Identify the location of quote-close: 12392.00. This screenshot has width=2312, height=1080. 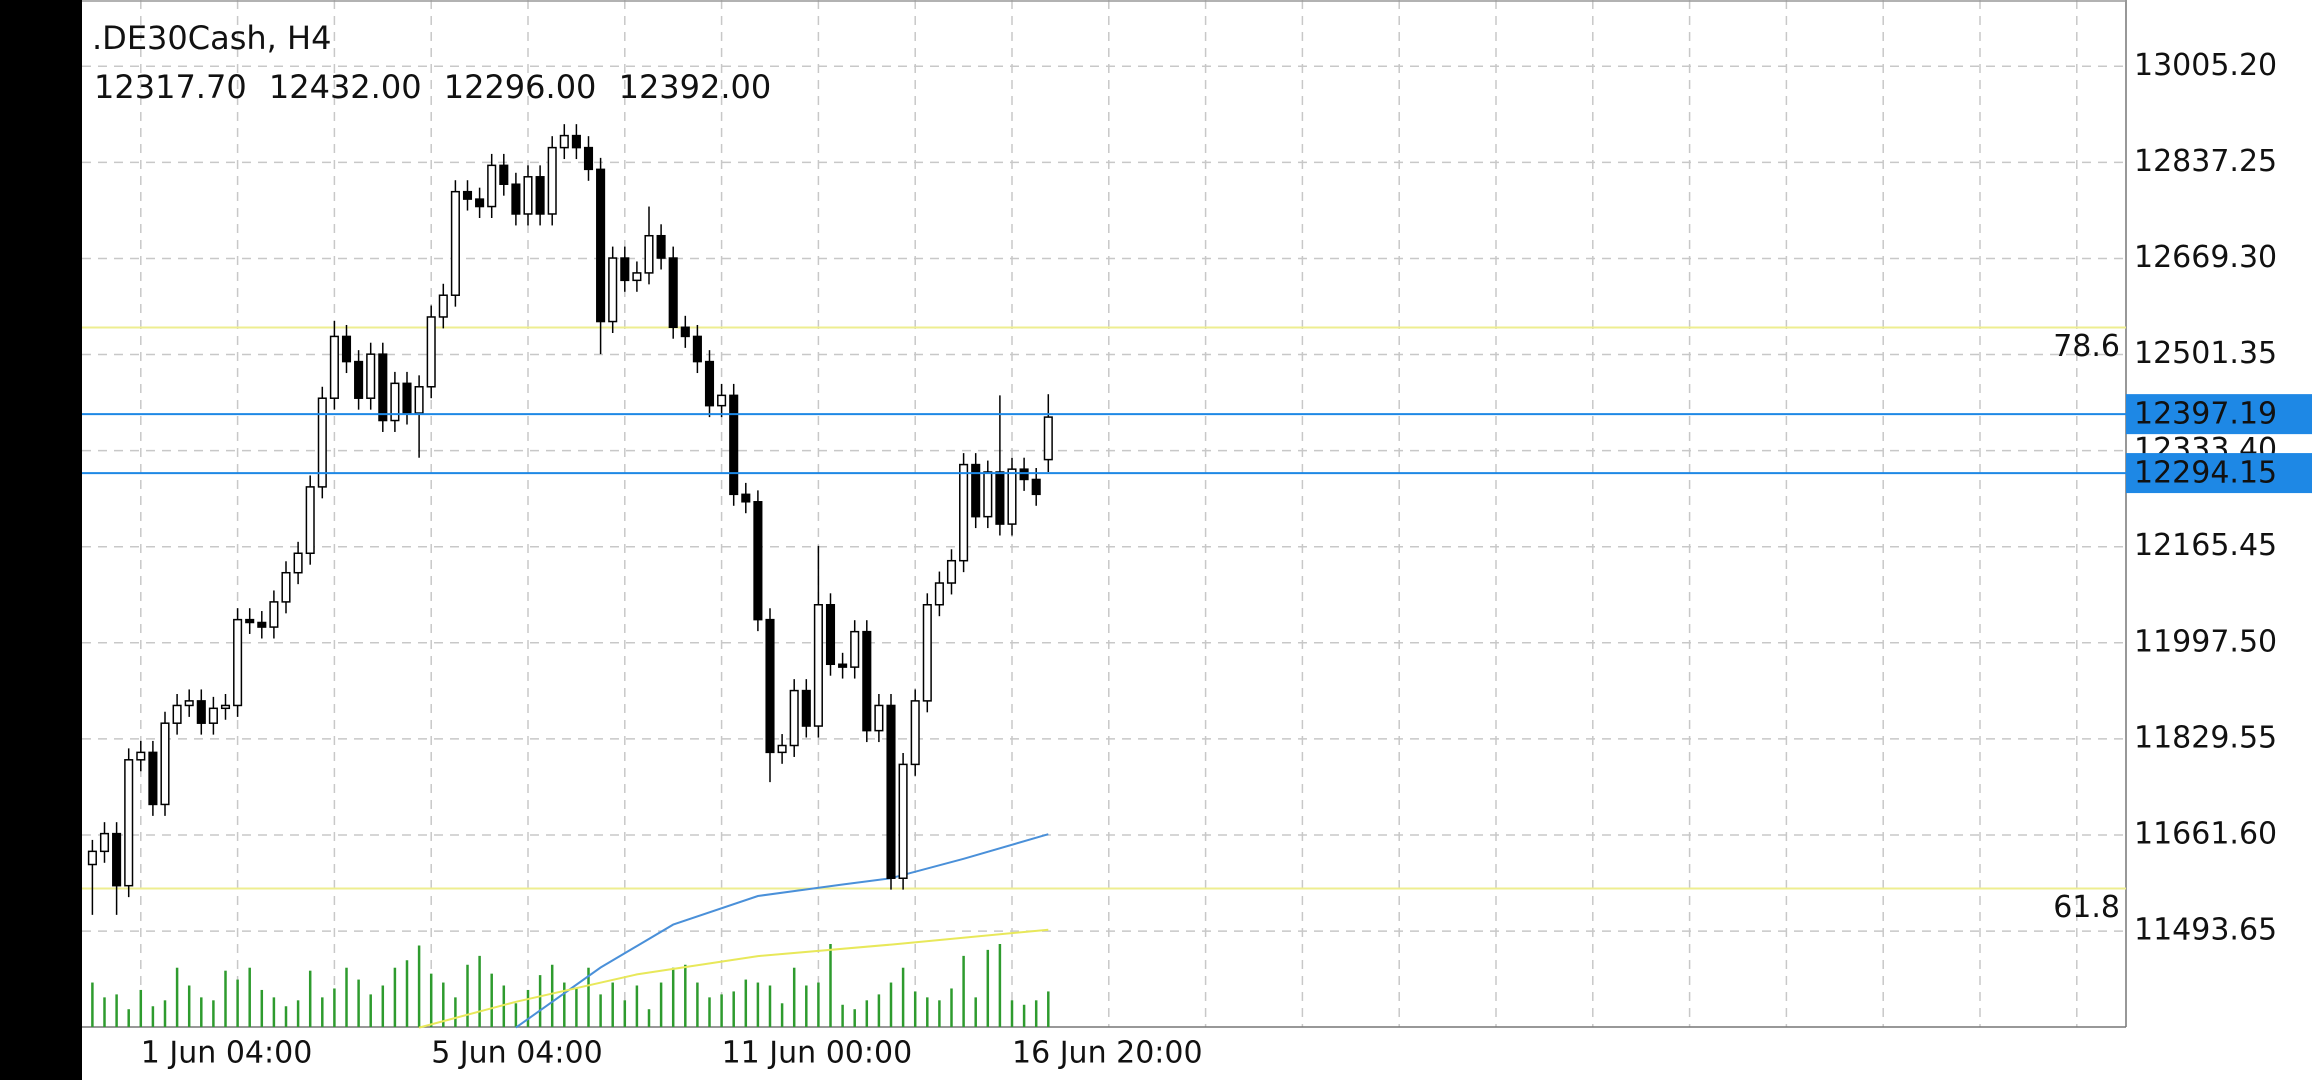
(695, 87).